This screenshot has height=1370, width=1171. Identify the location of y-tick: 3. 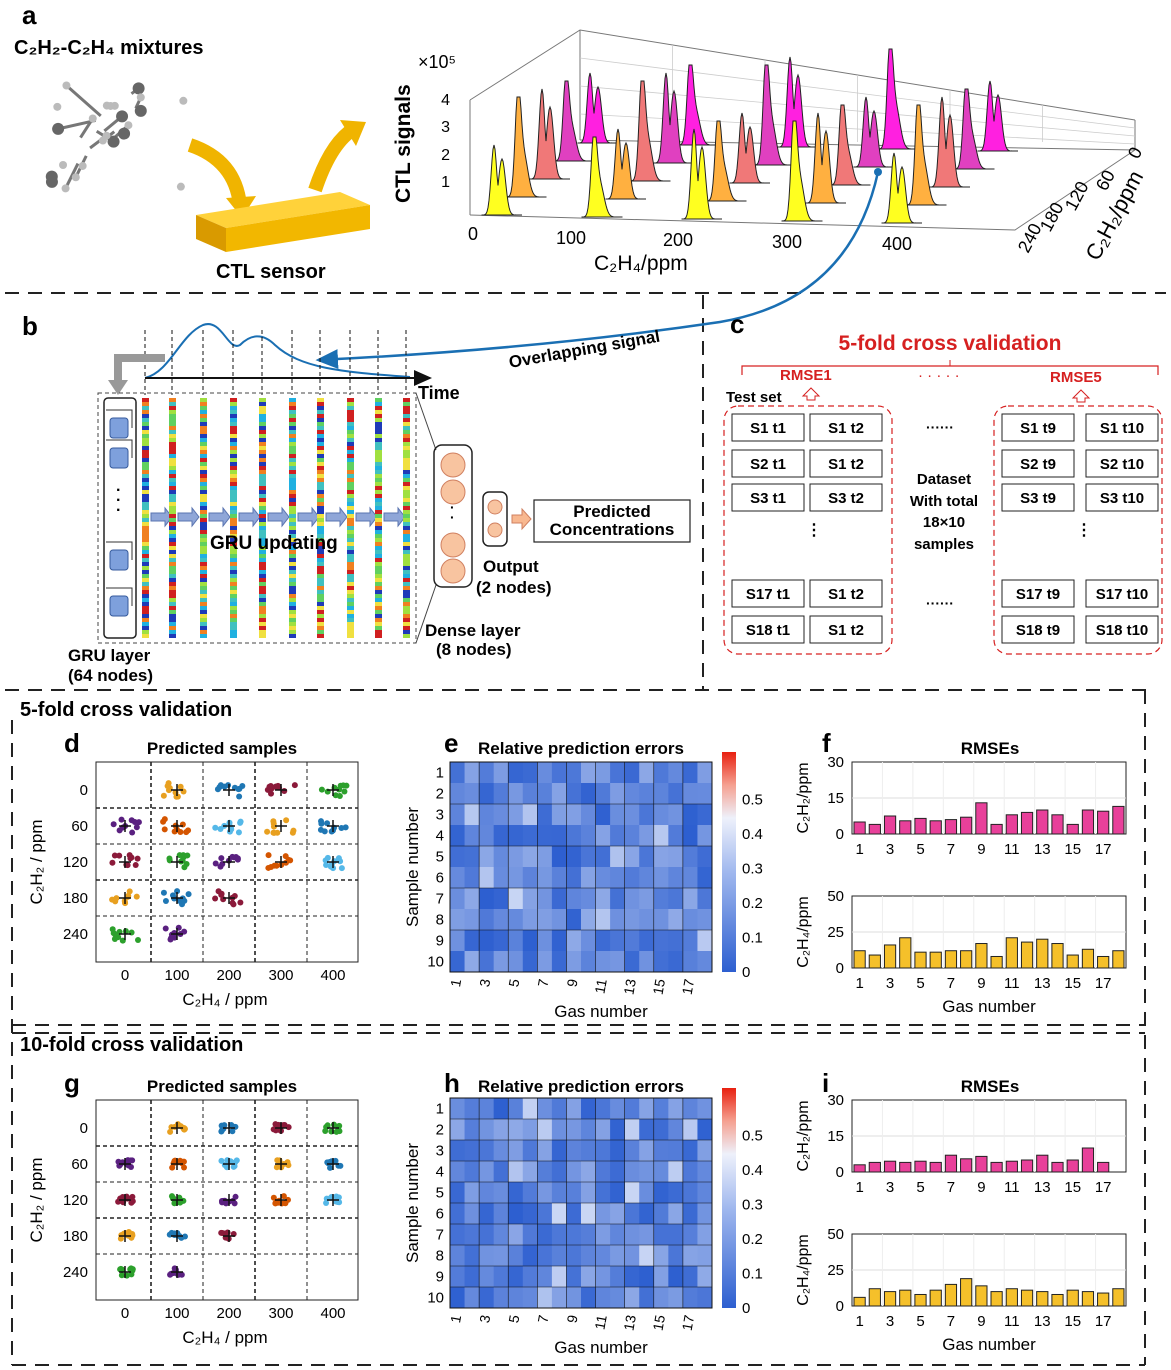
(440, 815).